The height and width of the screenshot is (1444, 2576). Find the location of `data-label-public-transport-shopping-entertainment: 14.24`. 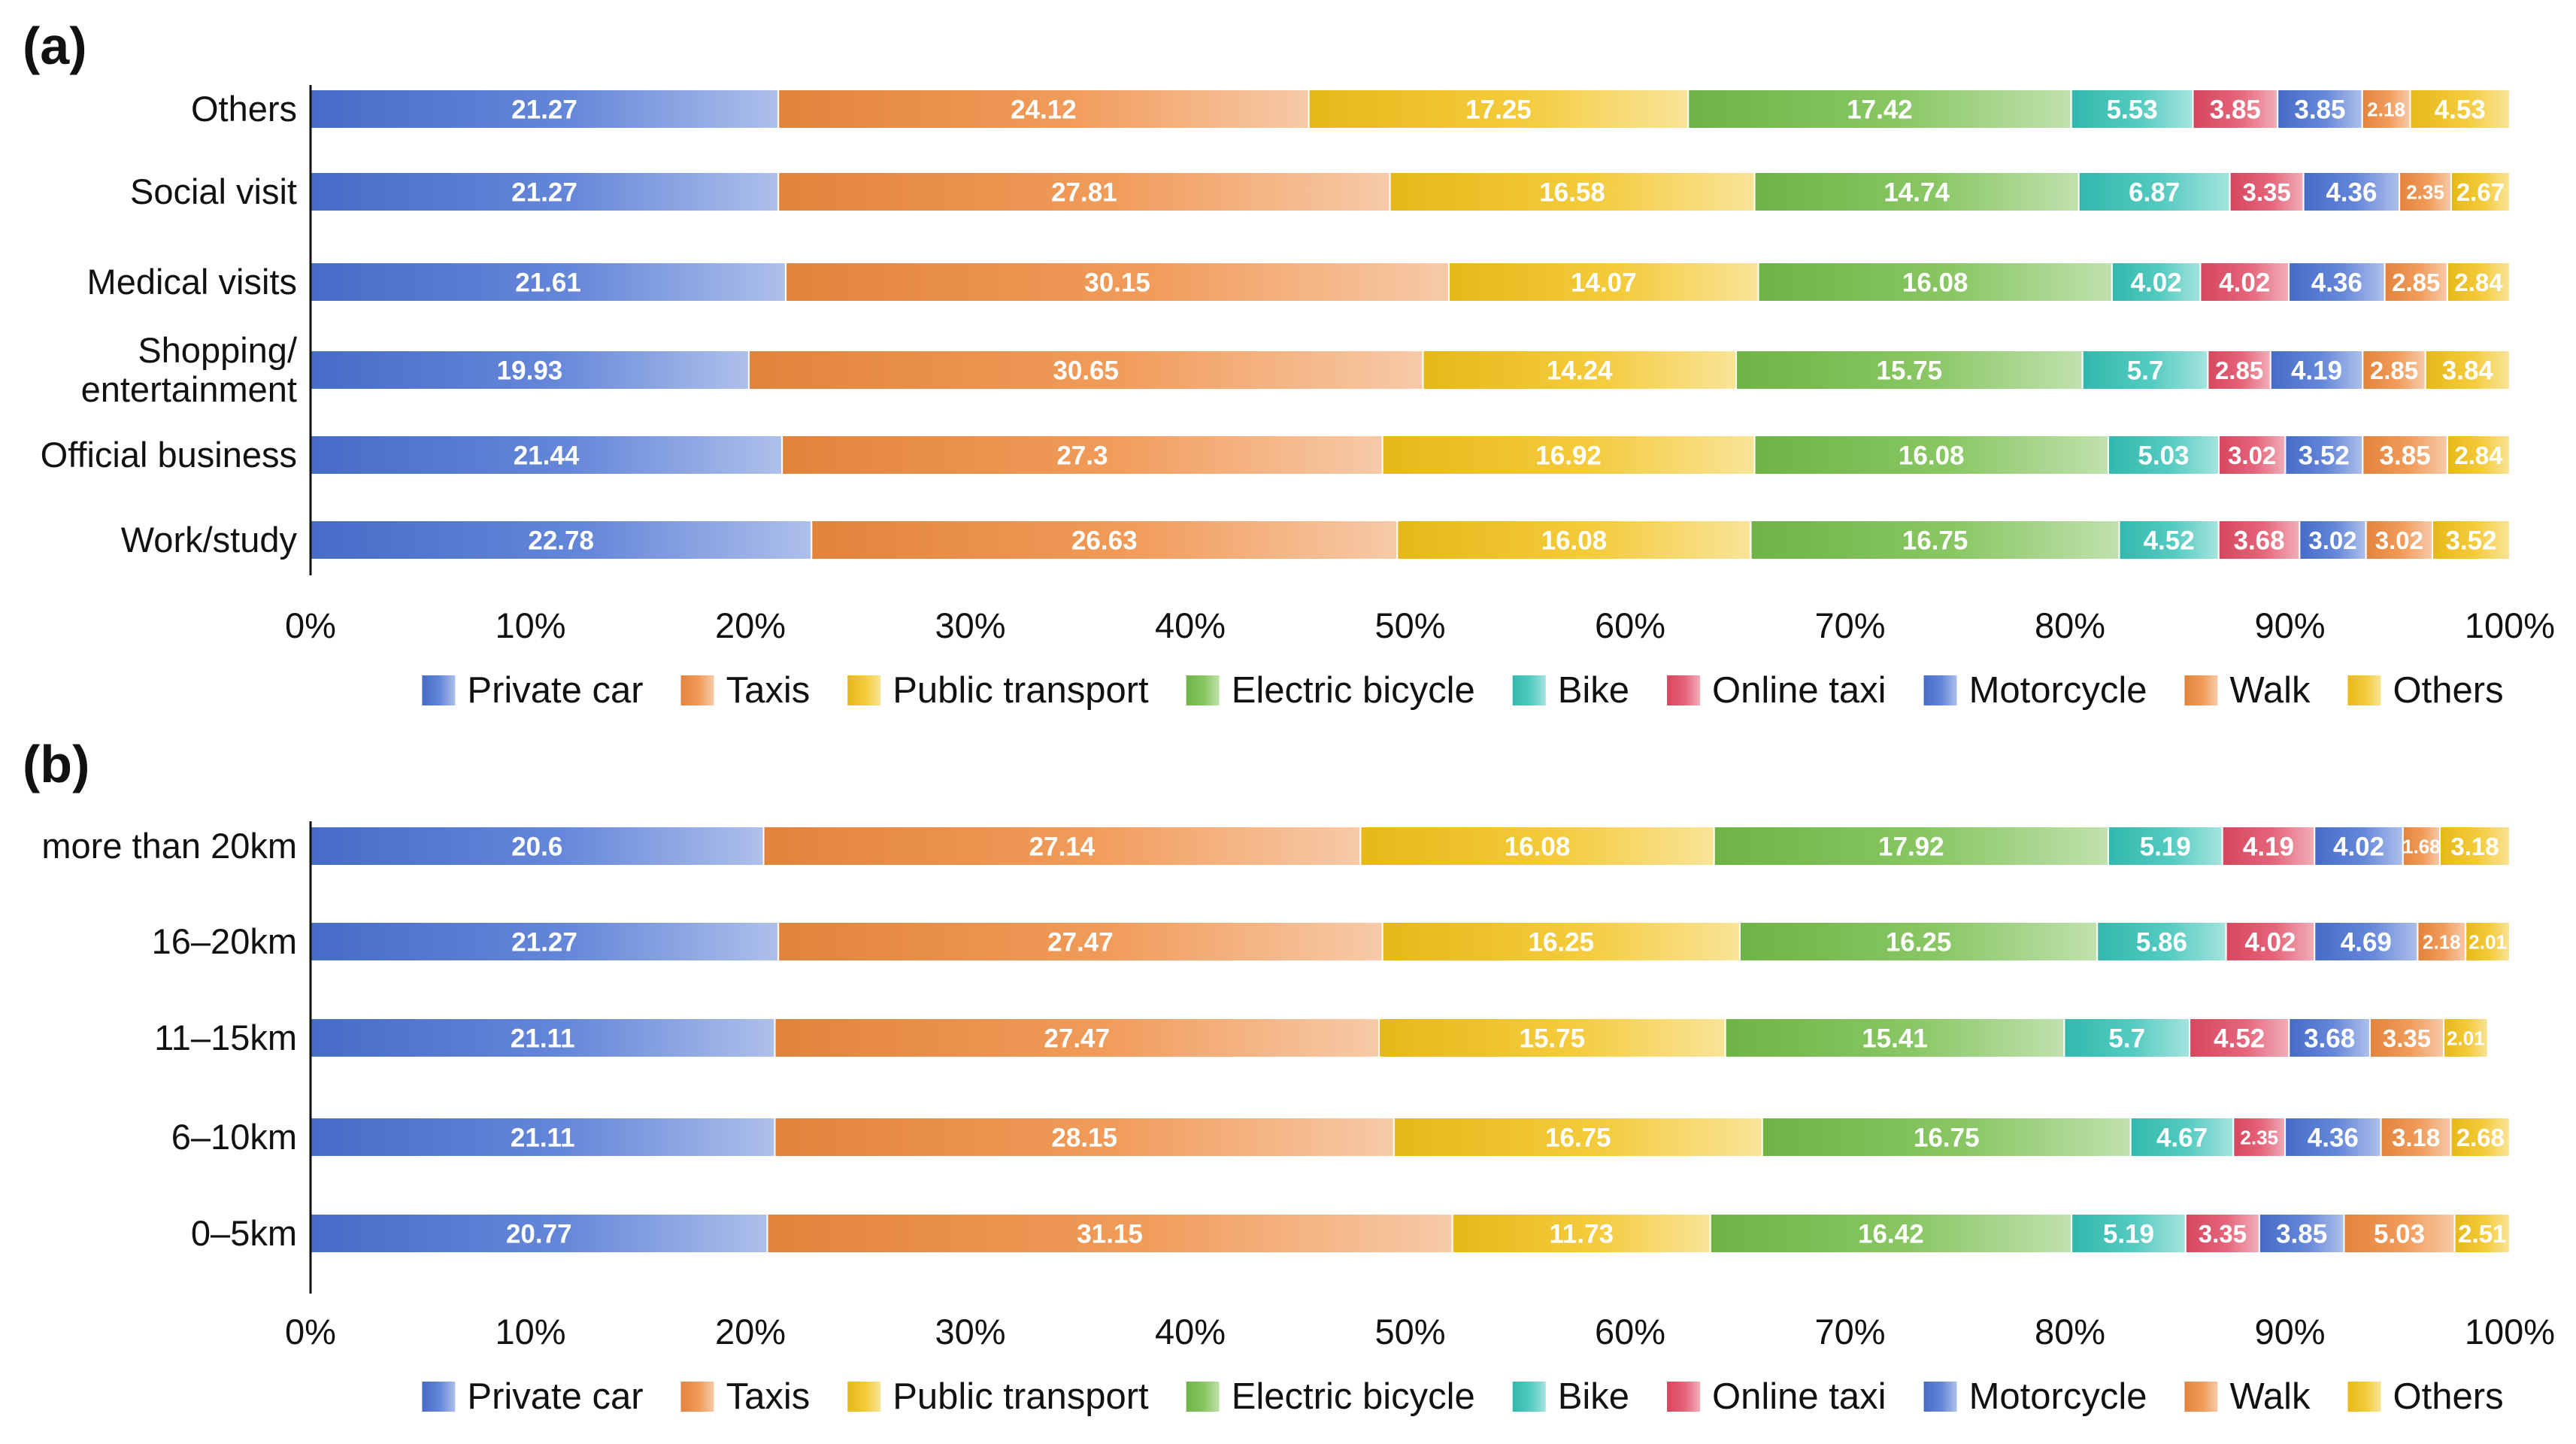

data-label-public-transport-shopping-entertainment: 14.24 is located at coordinates (1580, 371).